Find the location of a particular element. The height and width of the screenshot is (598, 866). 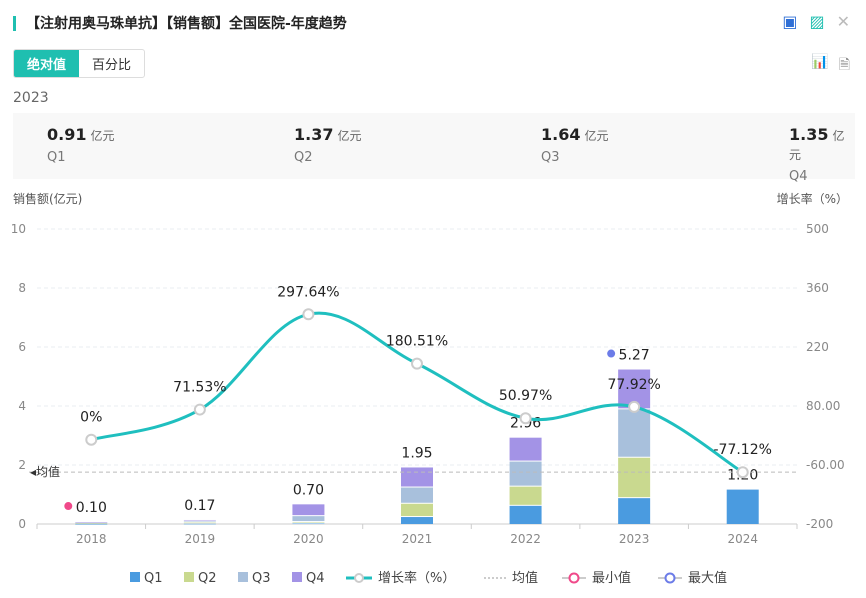

summary-value: 1.37 is located at coordinates (314, 134).